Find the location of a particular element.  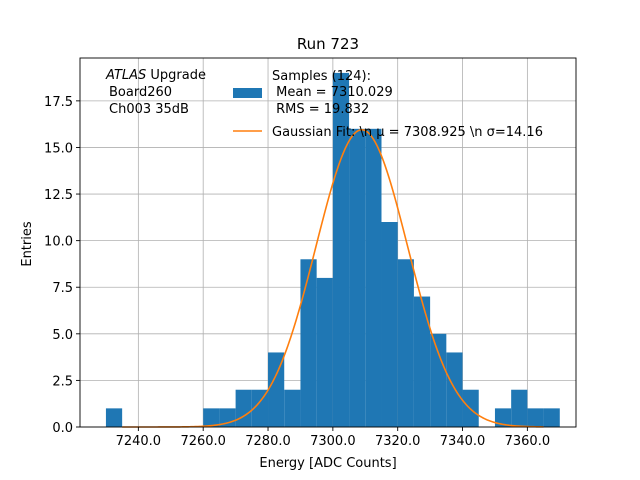

x-axis-label: Energy [ADC Counts] is located at coordinates (327, 463).